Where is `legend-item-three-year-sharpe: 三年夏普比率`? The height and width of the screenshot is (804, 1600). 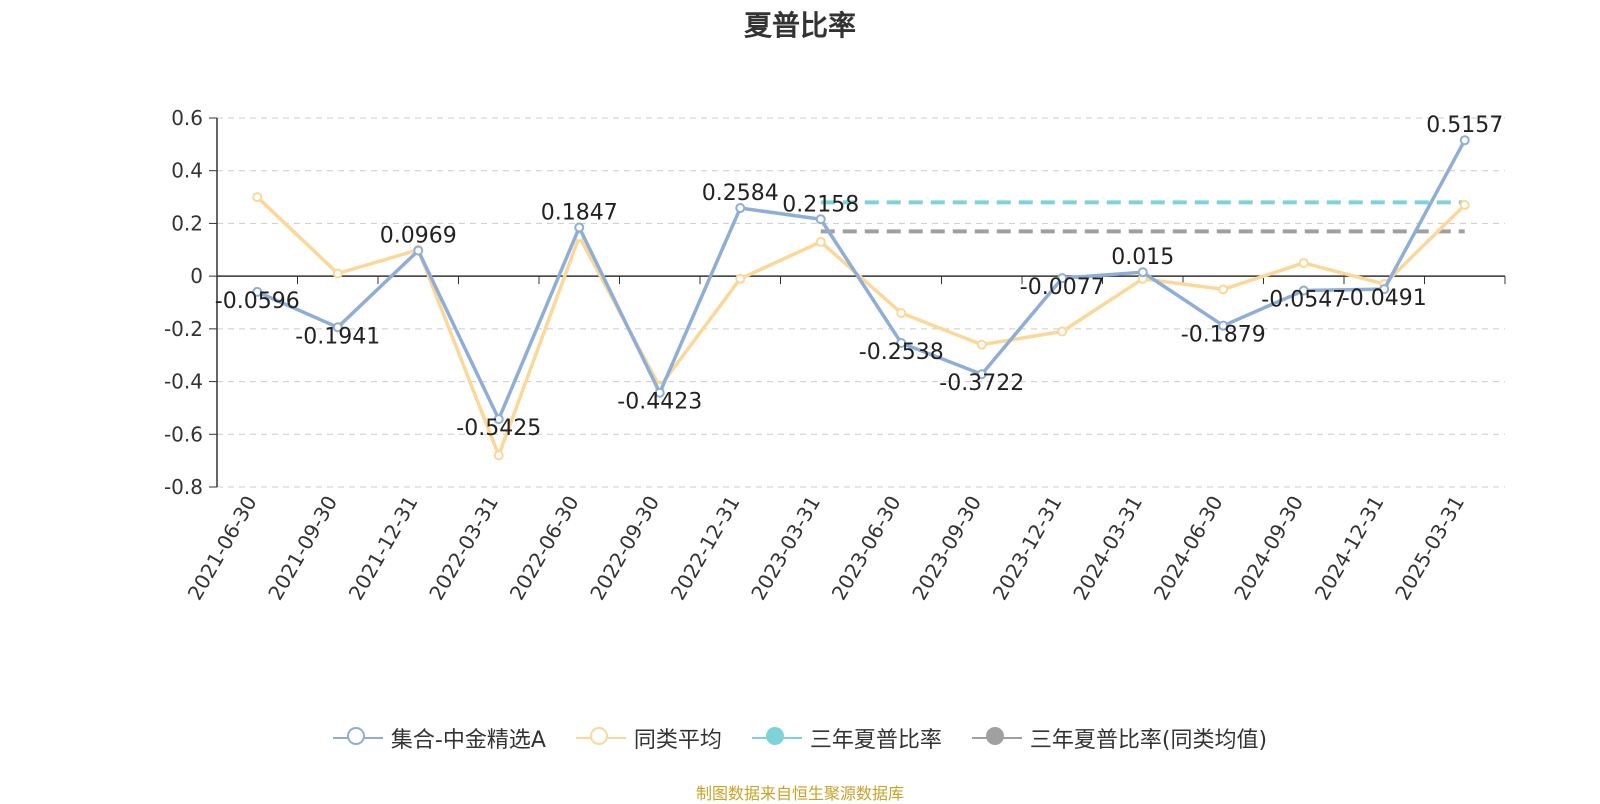 legend-item-three-year-sharpe: 三年夏普比率 is located at coordinates (846, 738).